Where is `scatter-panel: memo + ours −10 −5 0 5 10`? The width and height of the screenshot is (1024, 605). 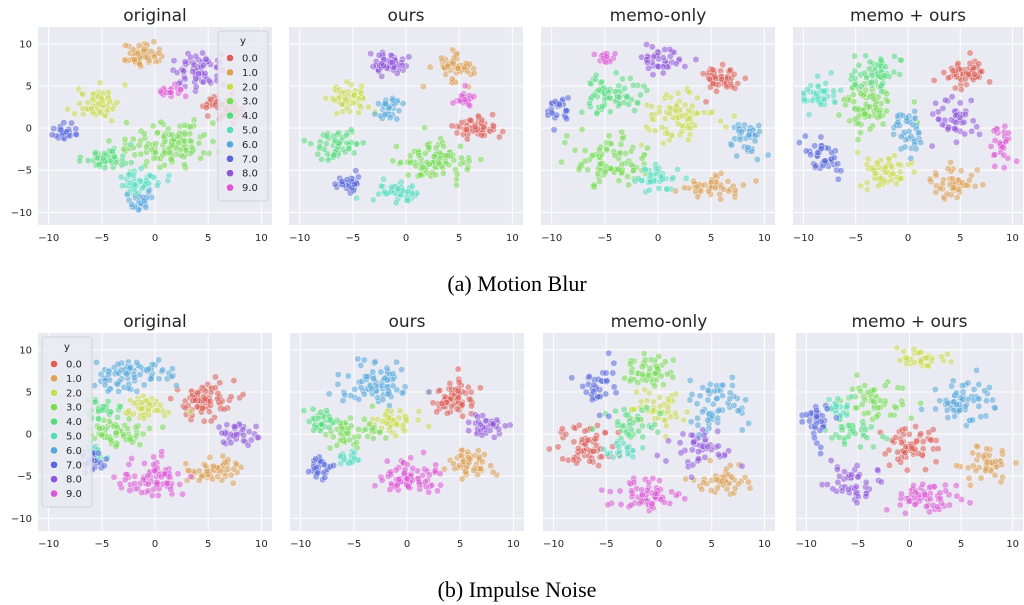 scatter-panel: memo + ours −10 −5 0 5 10 is located at coordinates (909, 431).